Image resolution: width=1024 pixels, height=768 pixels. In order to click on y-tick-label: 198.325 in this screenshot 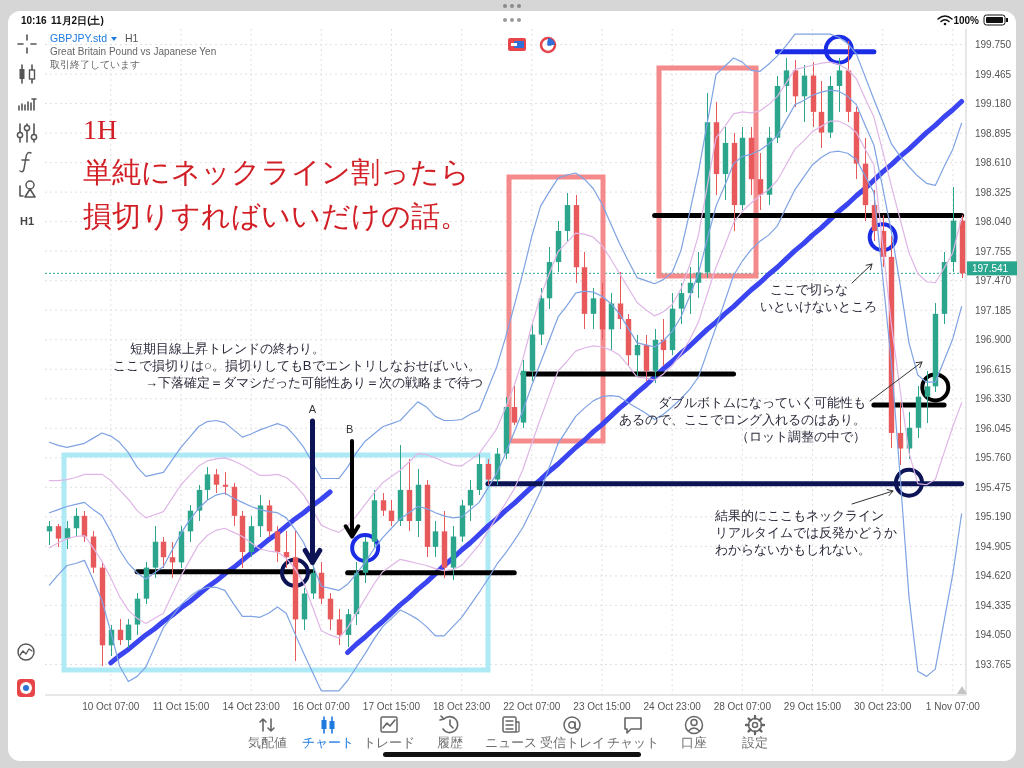, I will do `click(993, 192)`.